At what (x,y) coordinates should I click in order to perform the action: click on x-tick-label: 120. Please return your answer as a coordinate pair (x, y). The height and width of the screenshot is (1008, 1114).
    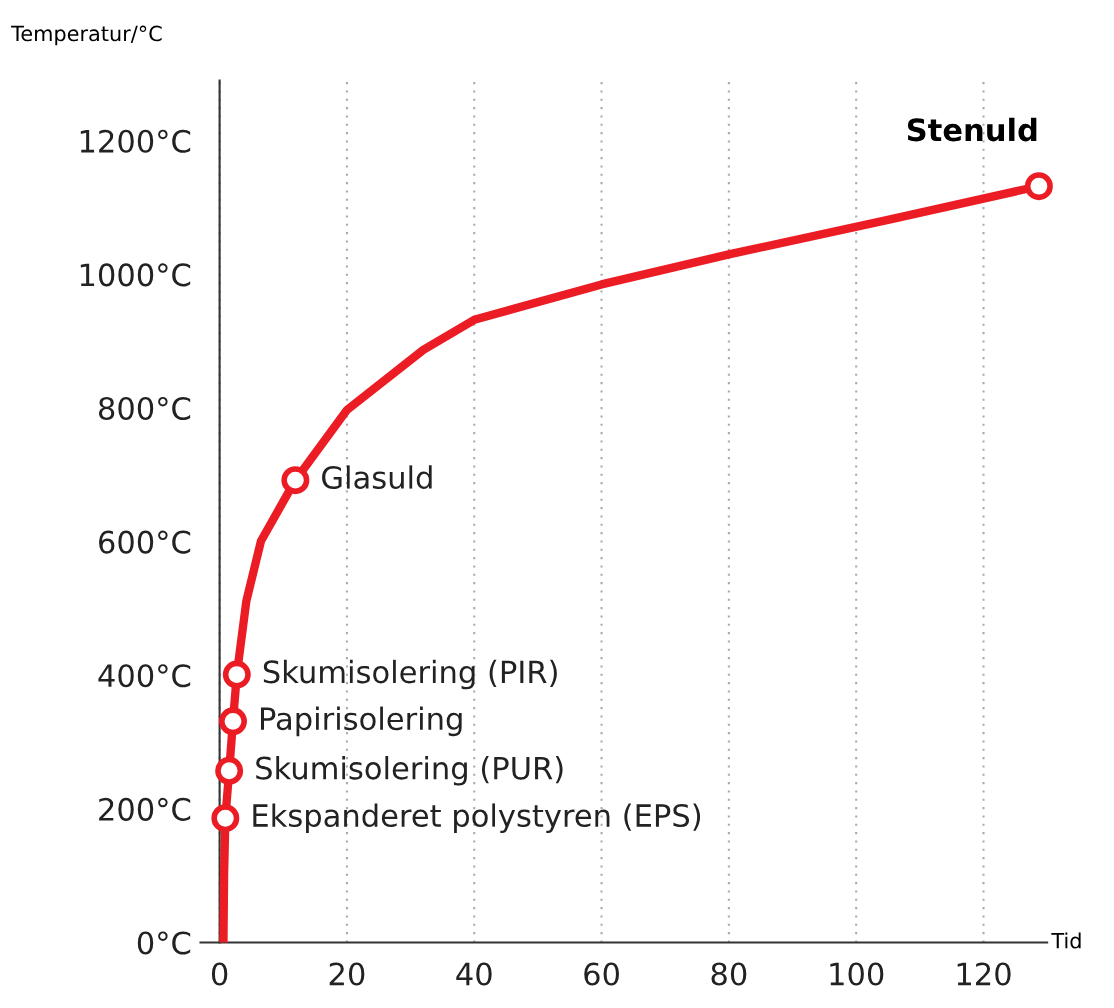
    Looking at the image, I should click on (984, 974).